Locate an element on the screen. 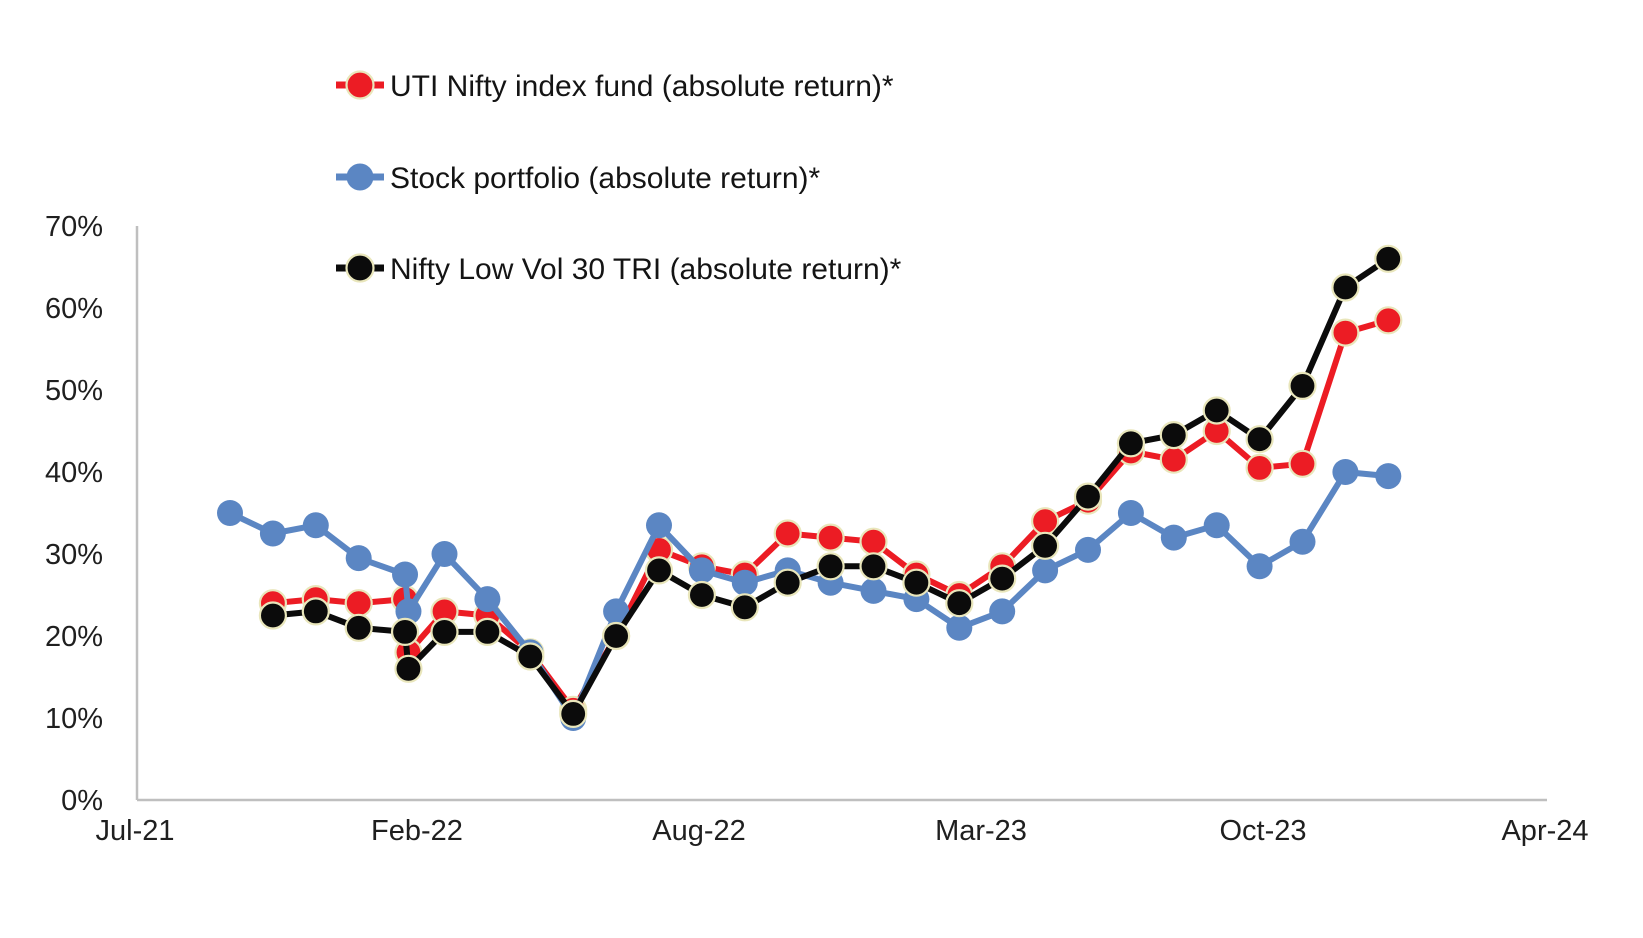  x-tick-label: Apr-24 is located at coordinates (1544, 831).